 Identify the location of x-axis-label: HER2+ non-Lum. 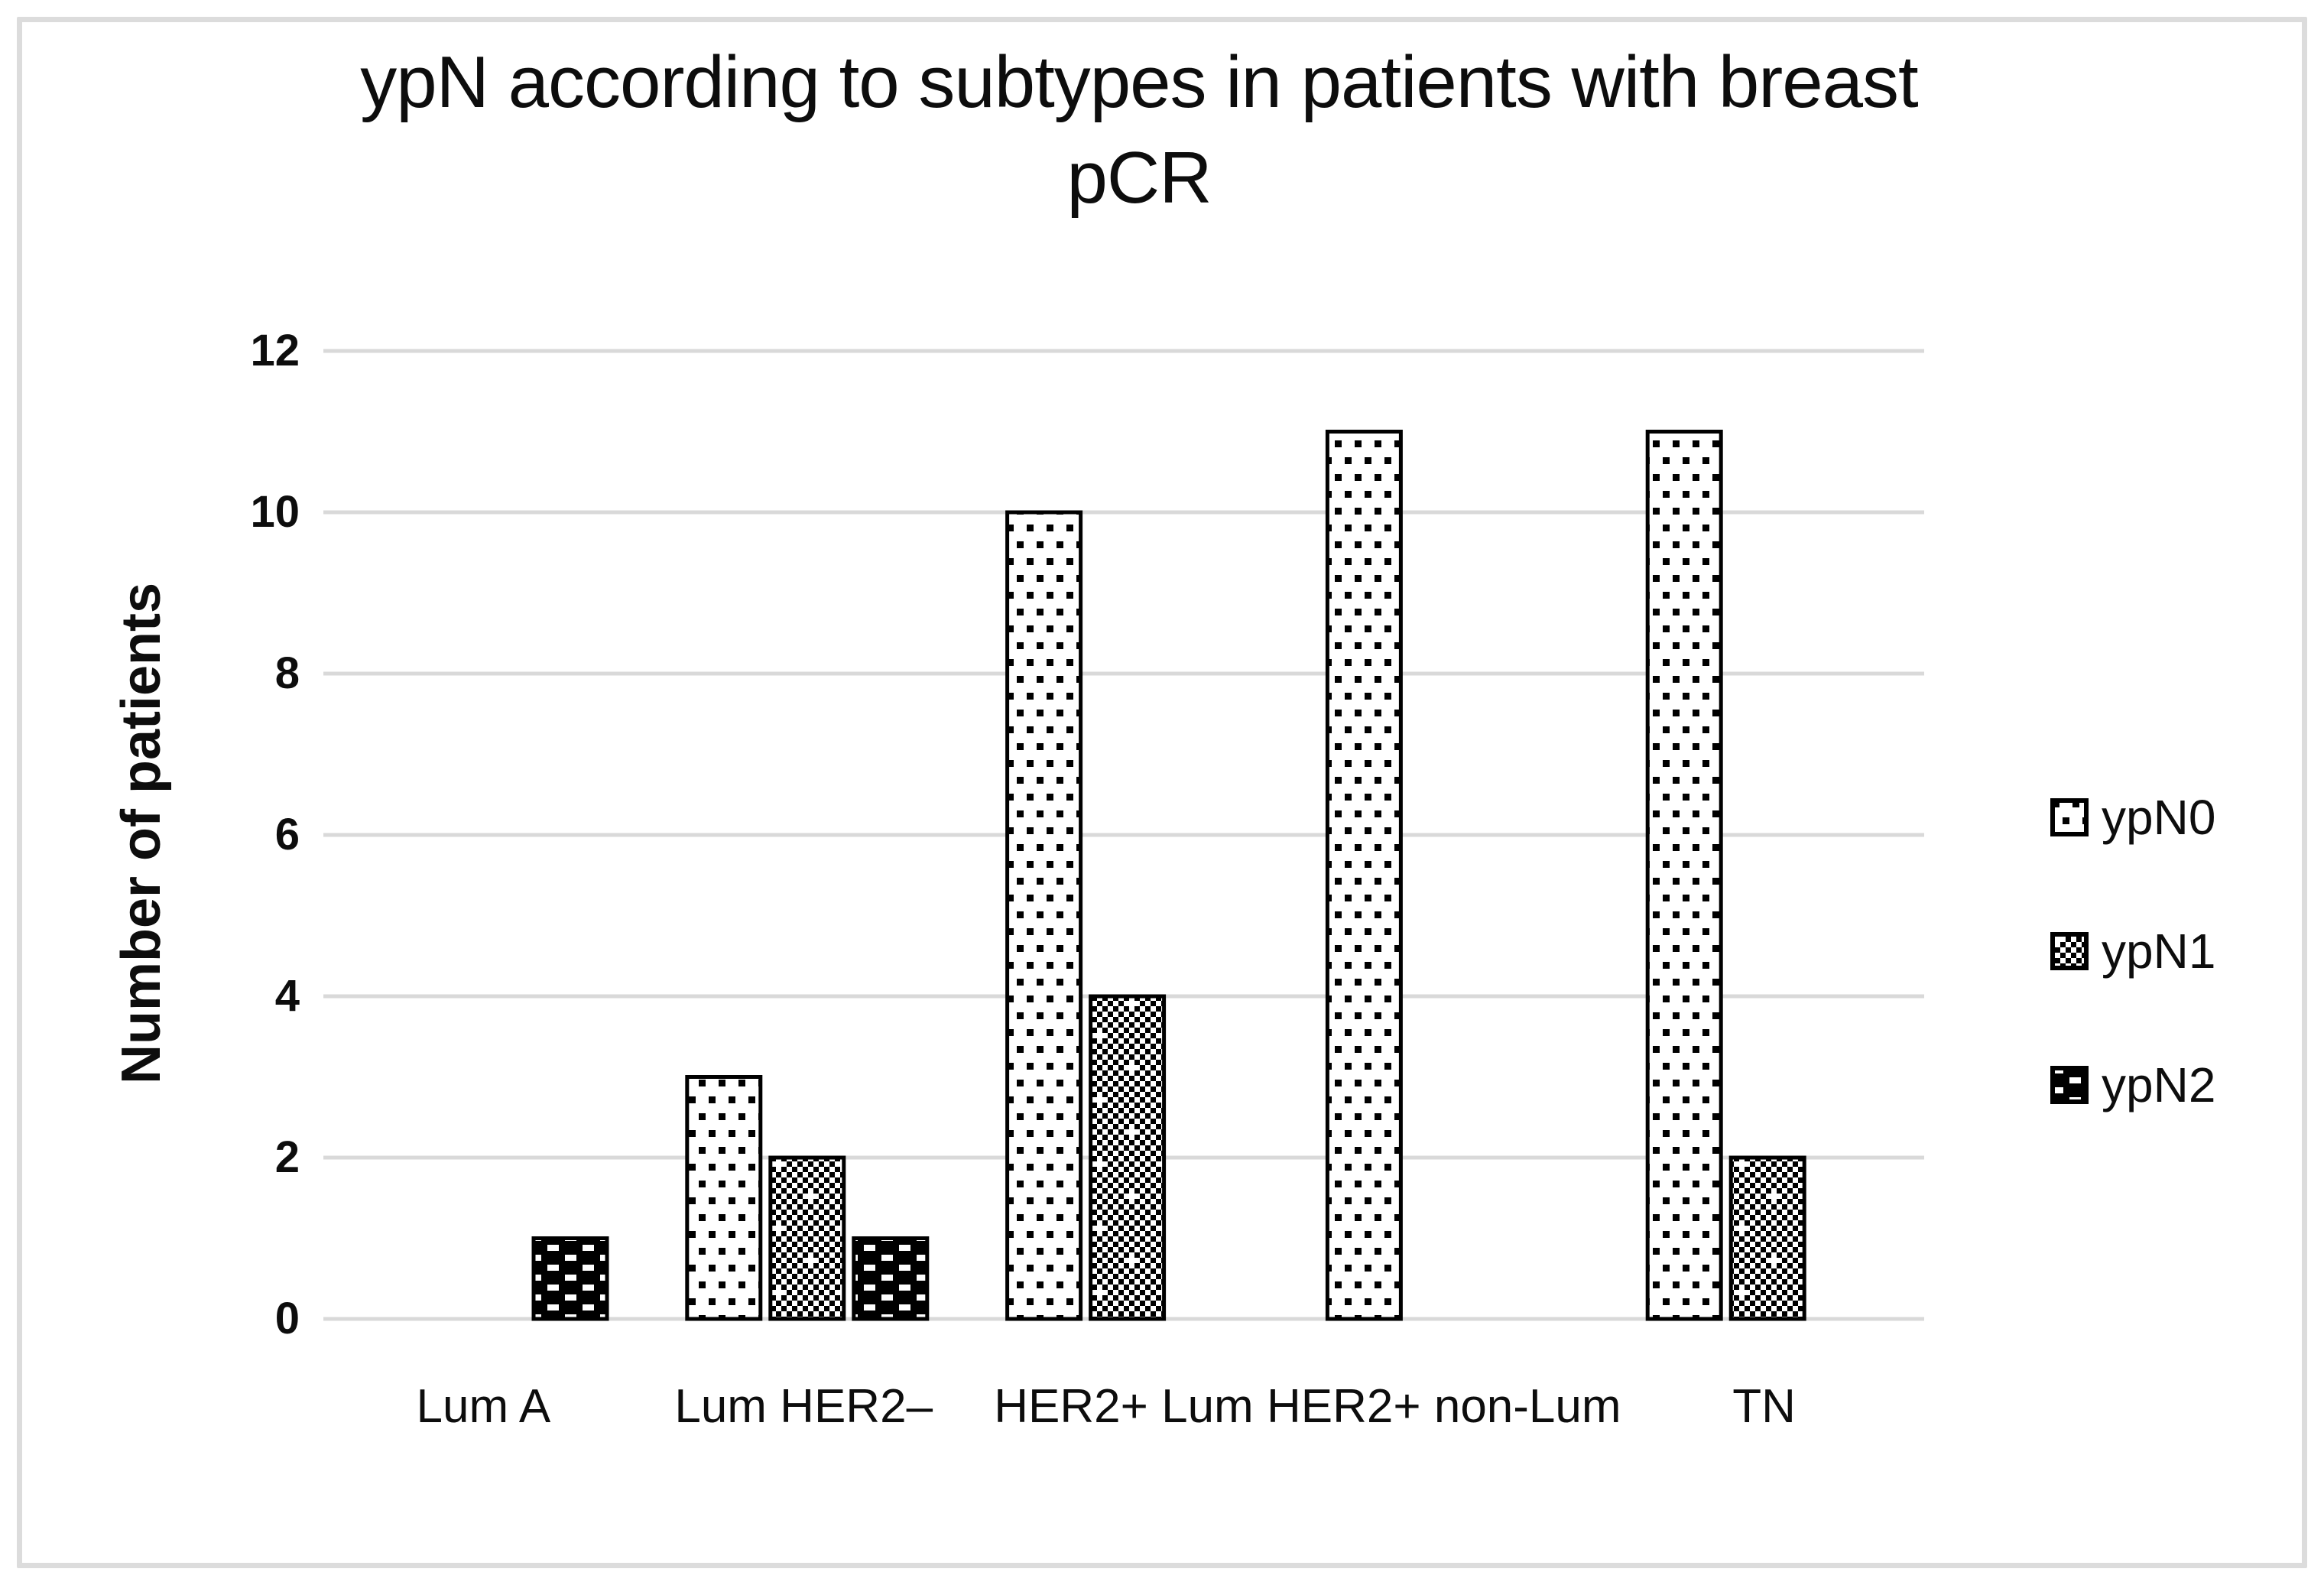
(1444, 1406).